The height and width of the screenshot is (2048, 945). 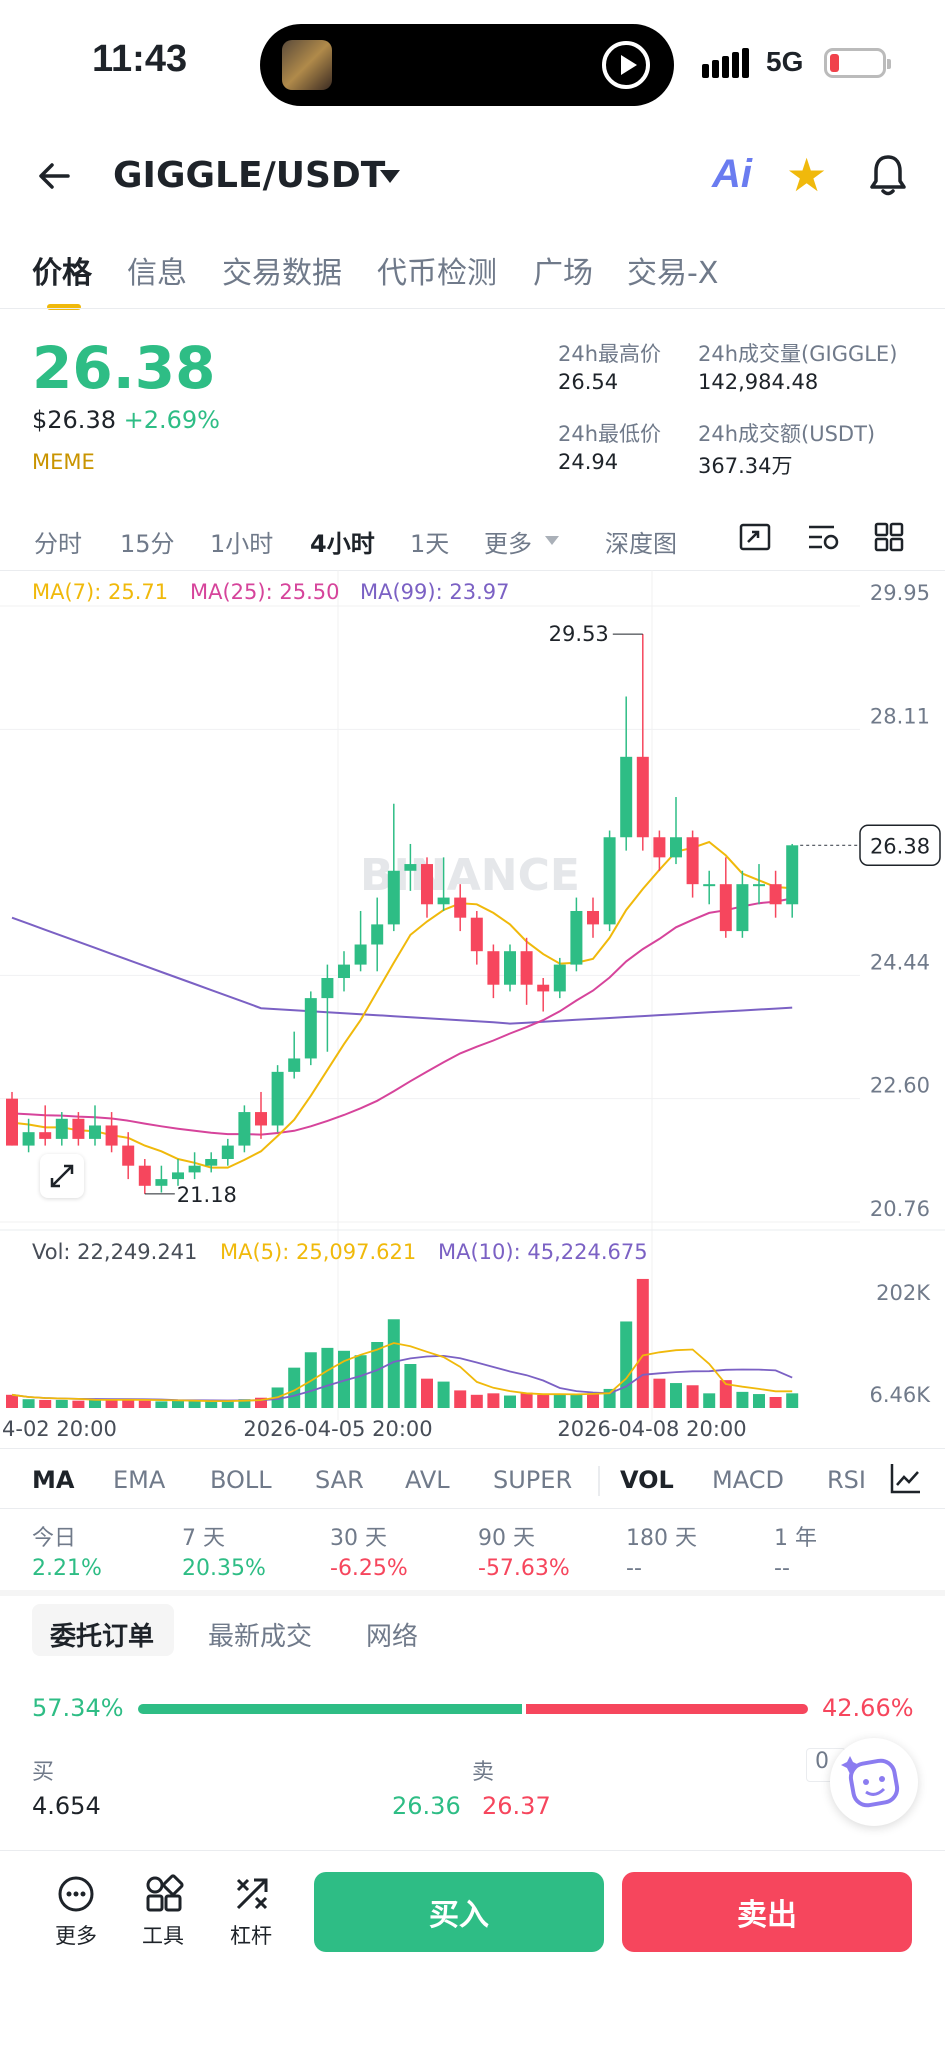 I want to click on indicator-rsi: RSI, so click(x=846, y=1480).